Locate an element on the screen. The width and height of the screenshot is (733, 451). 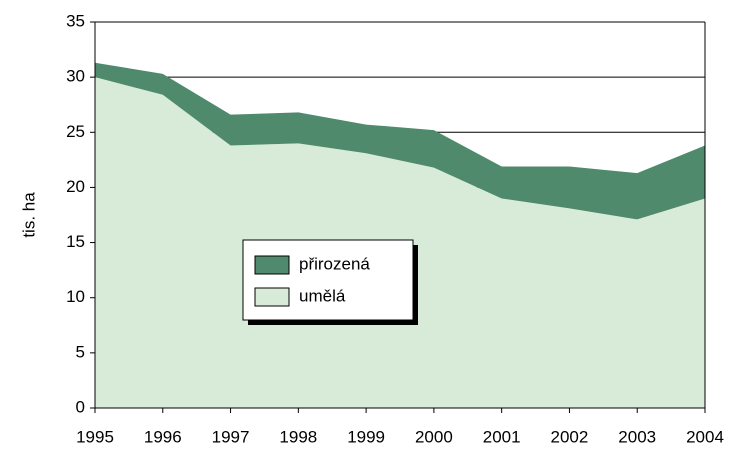
x-tick-label: 2001 is located at coordinates (502, 436).